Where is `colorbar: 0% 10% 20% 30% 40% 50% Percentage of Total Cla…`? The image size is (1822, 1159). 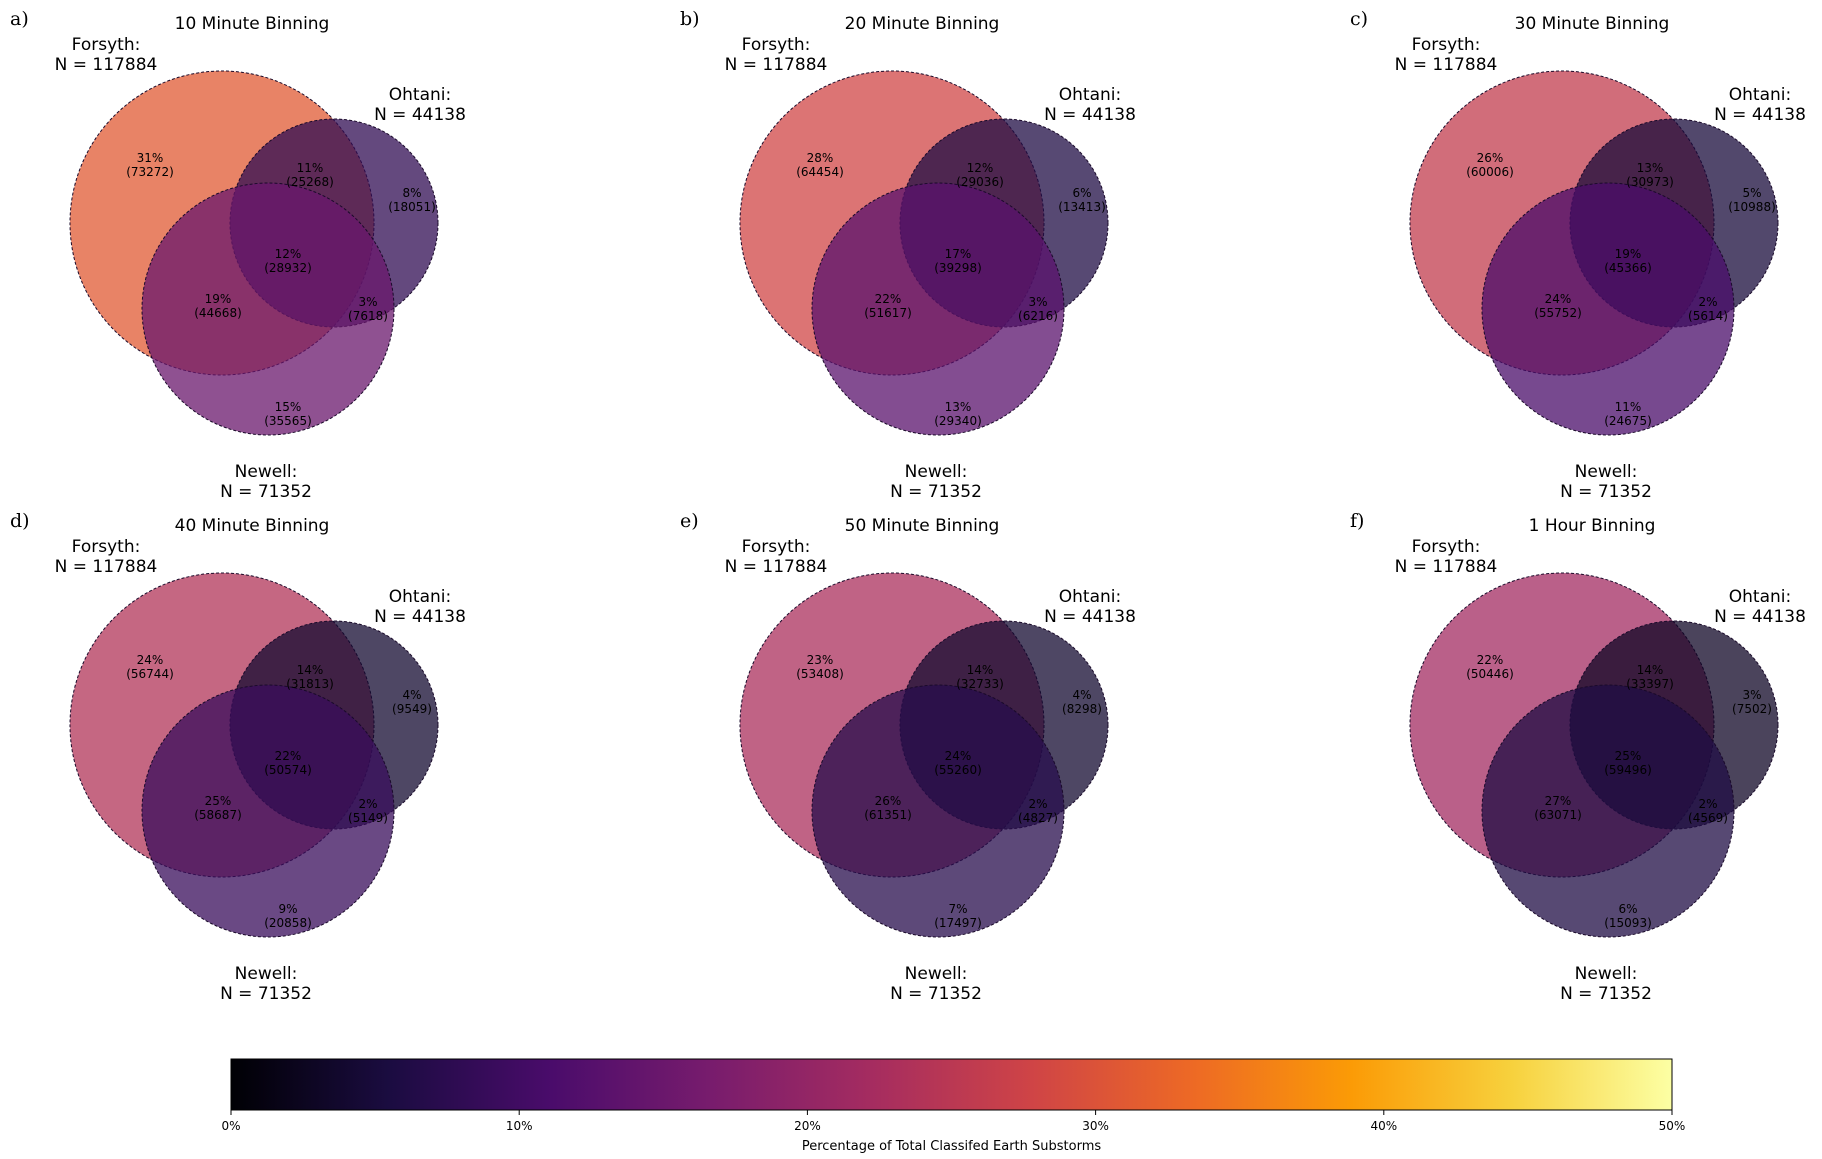
colorbar: 0% 10% 20% 30% 40% 50% Percentage of Total Cla… is located at coordinates (953, 1106).